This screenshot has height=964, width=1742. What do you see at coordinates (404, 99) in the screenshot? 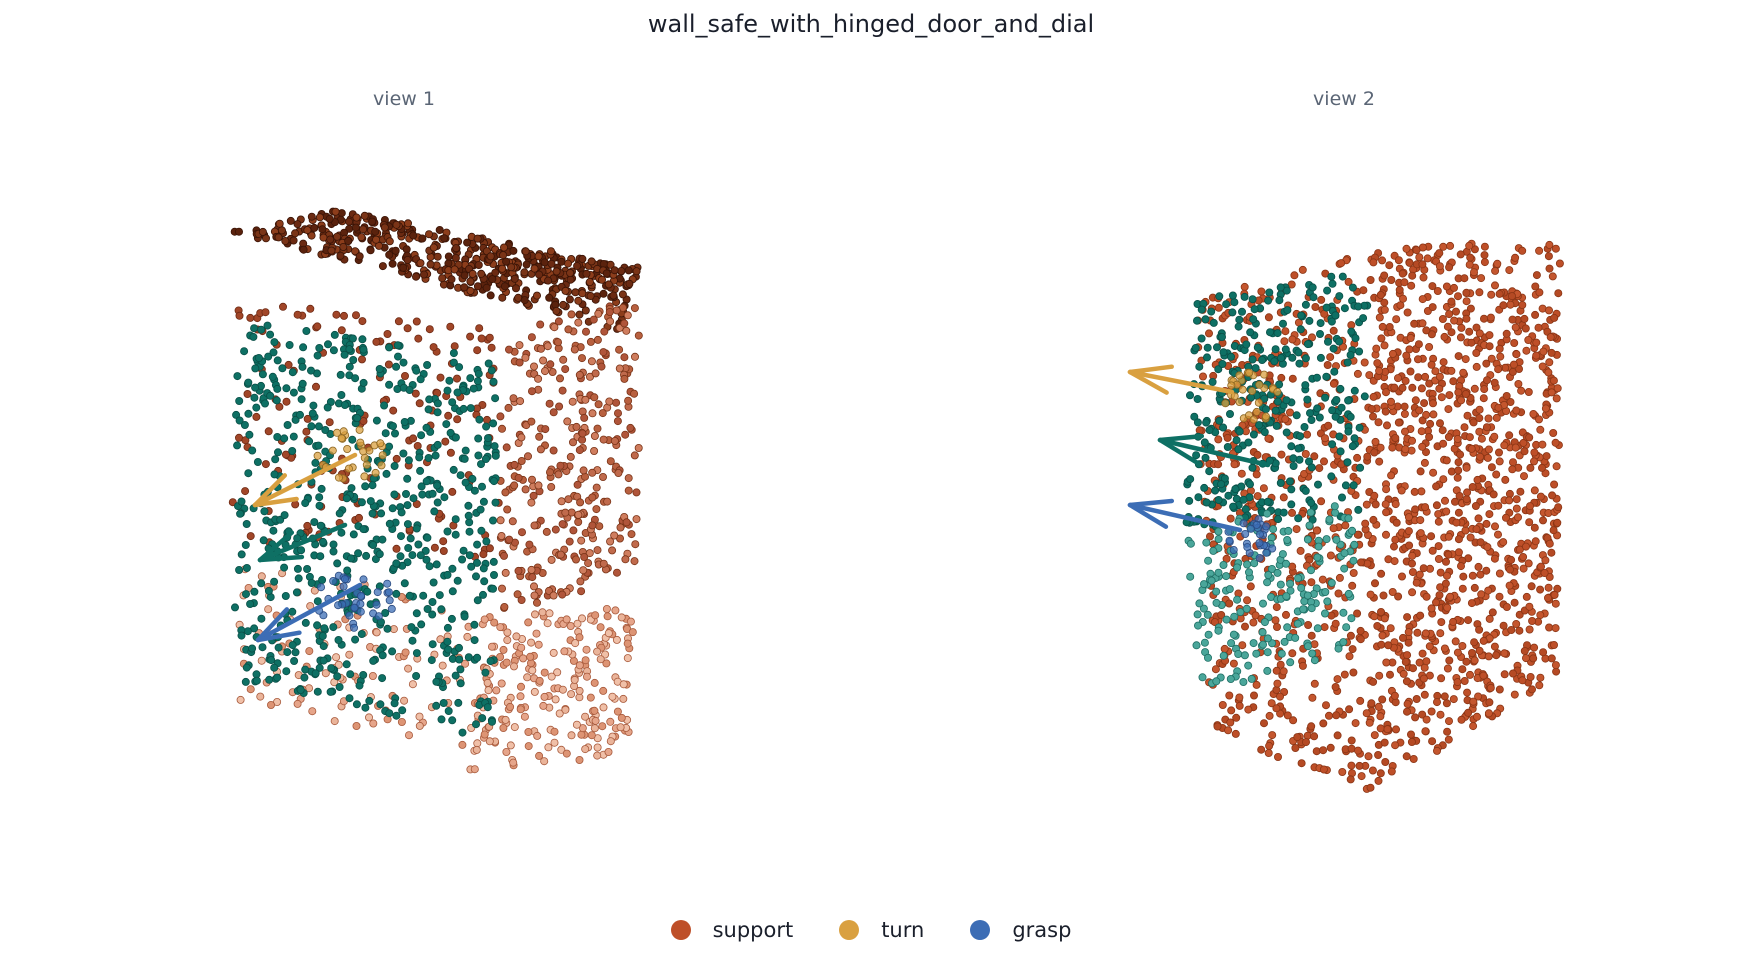
I see `view-1-title: view 1` at bounding box center [404, 99].